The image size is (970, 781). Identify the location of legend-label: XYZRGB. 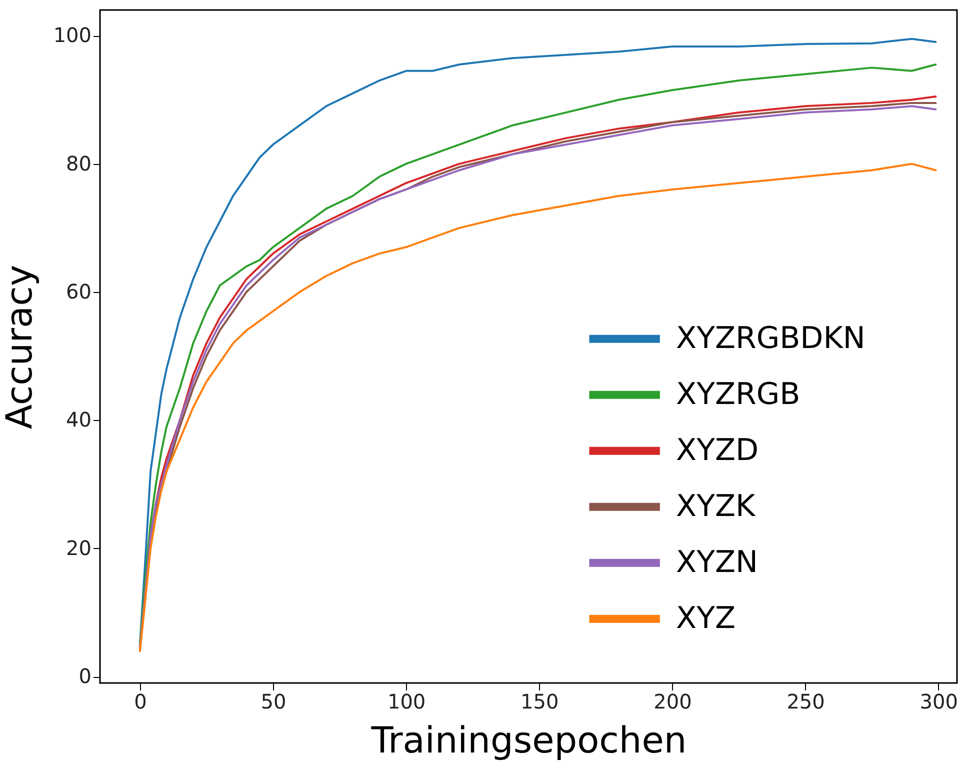
(738, 394).